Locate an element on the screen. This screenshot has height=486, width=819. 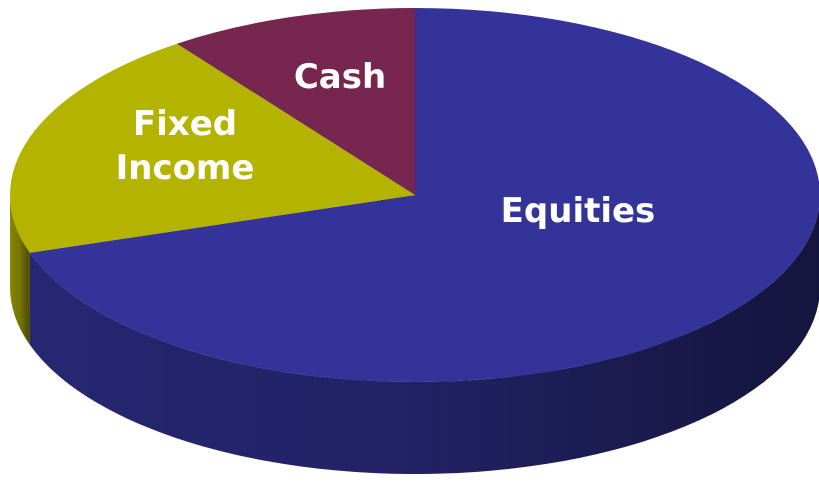
slice-label: Fixed Income is located at coordinates (185, 146).